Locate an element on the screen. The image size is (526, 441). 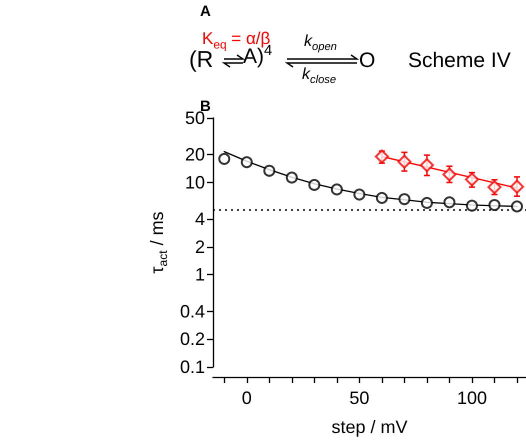
y-tick-label: 2 is located at coordinates (199, 246).